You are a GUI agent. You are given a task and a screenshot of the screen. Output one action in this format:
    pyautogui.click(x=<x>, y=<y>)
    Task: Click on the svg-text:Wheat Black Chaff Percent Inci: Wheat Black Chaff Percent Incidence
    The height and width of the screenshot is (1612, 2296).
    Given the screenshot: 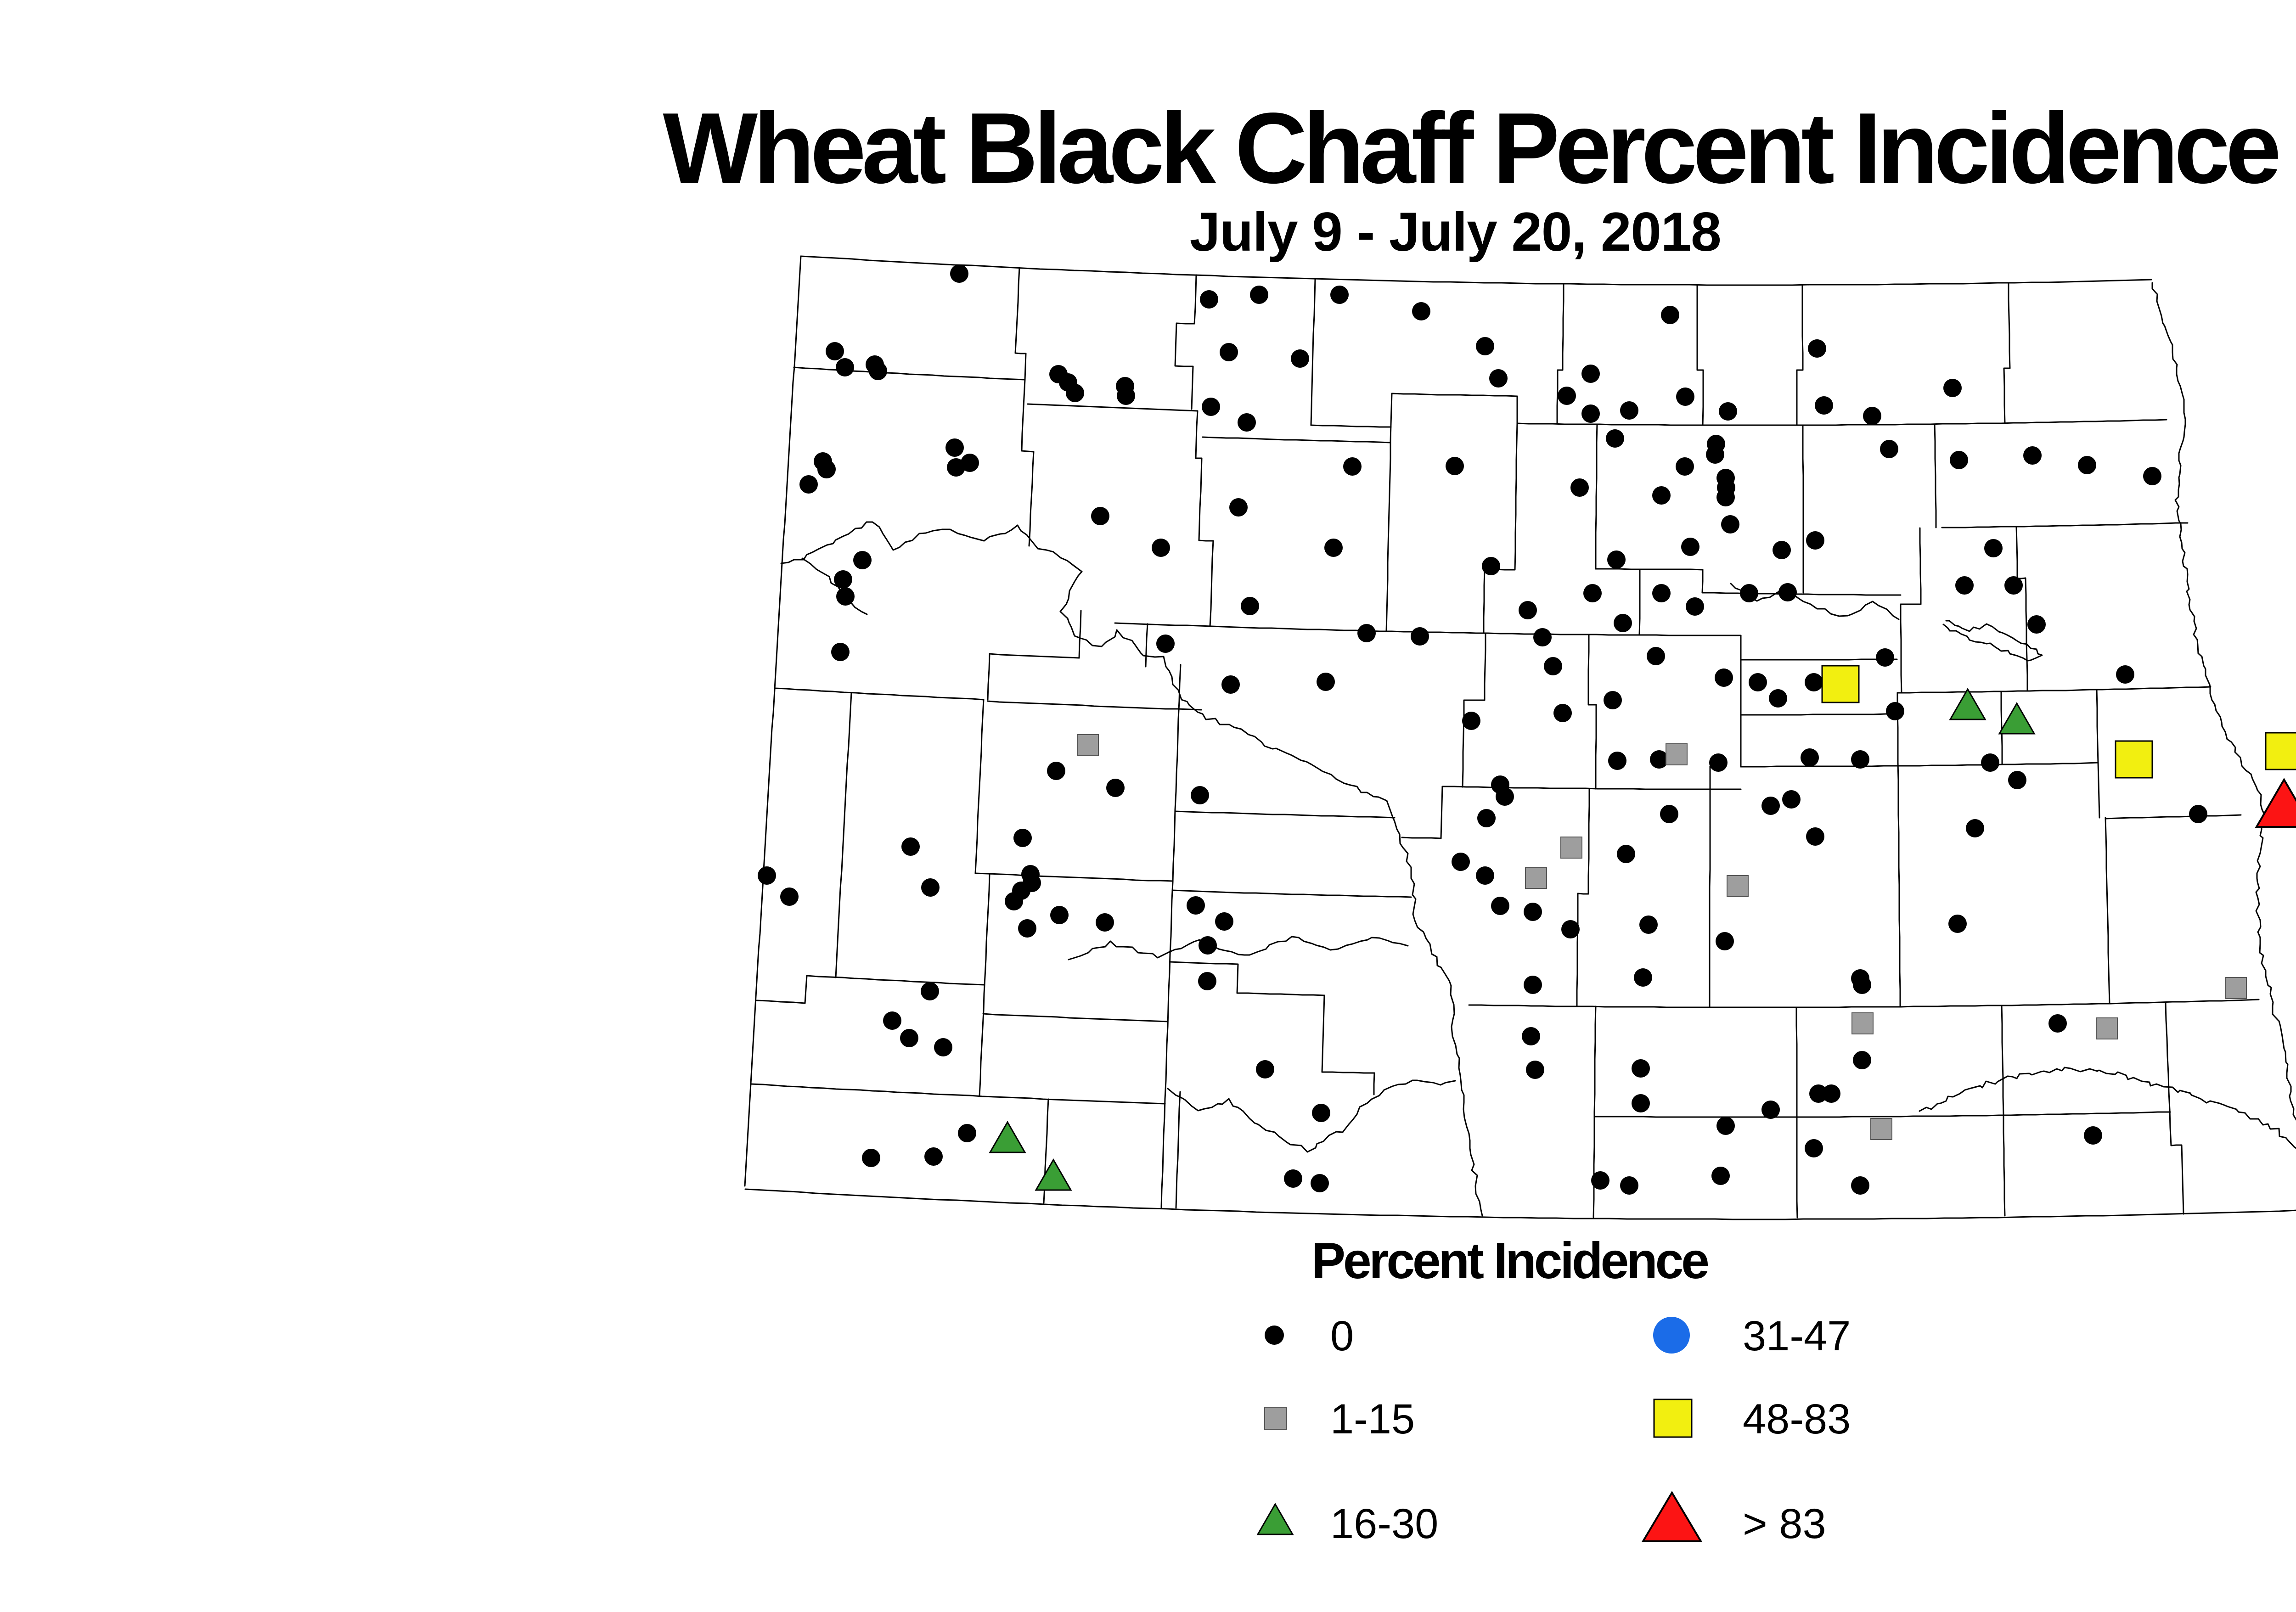 What is the action you would take?
    pyautogui.click(x=1471, y=148)
    